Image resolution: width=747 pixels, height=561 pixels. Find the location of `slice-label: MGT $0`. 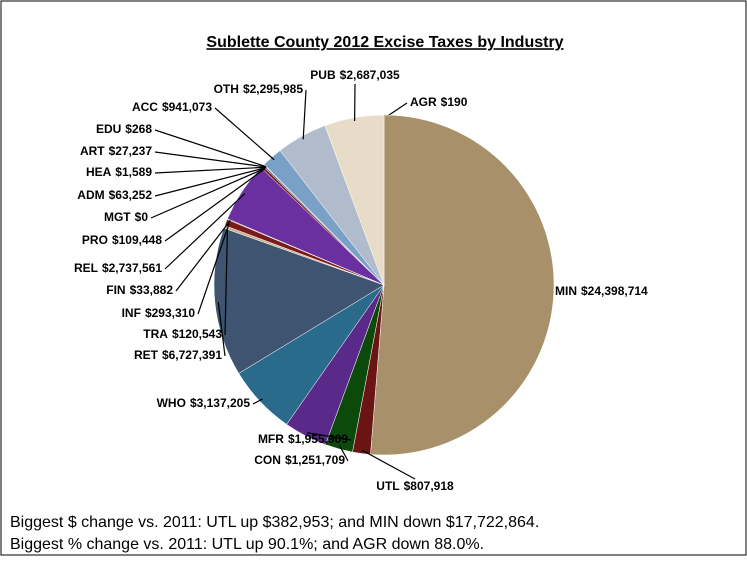

slice-label: MGT $0 is located at coordinates (126, 217).